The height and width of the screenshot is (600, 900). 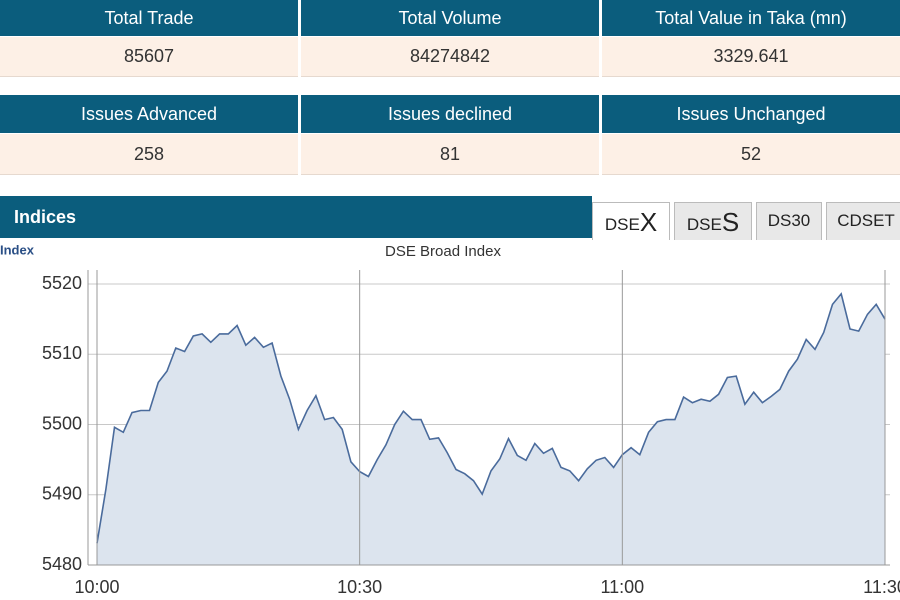 I want to click on tab: DSE S, so click(x=713, y=221).